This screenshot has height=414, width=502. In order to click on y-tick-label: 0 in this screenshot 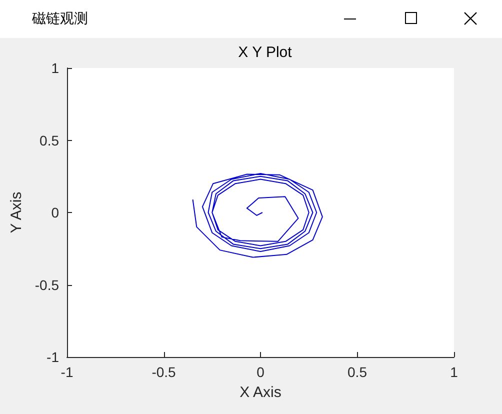, I will do `click(55, 212)`.